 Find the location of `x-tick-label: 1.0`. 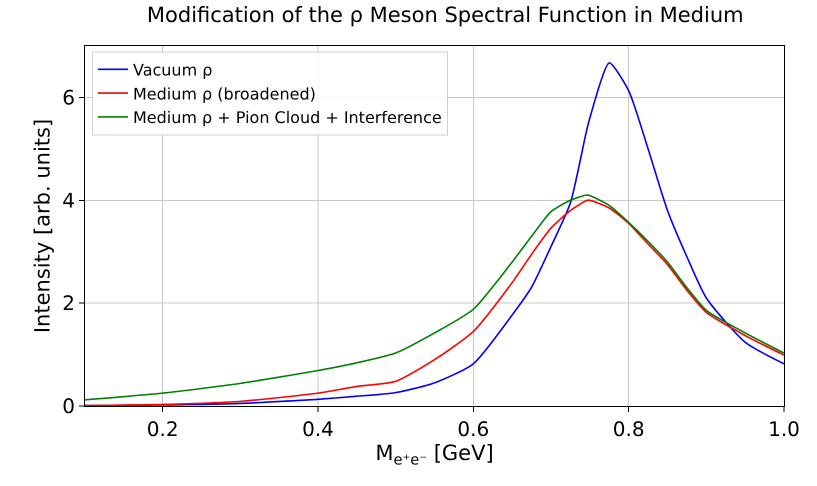

x-tick-label: 1.0 is located at coordinates (784, 429).